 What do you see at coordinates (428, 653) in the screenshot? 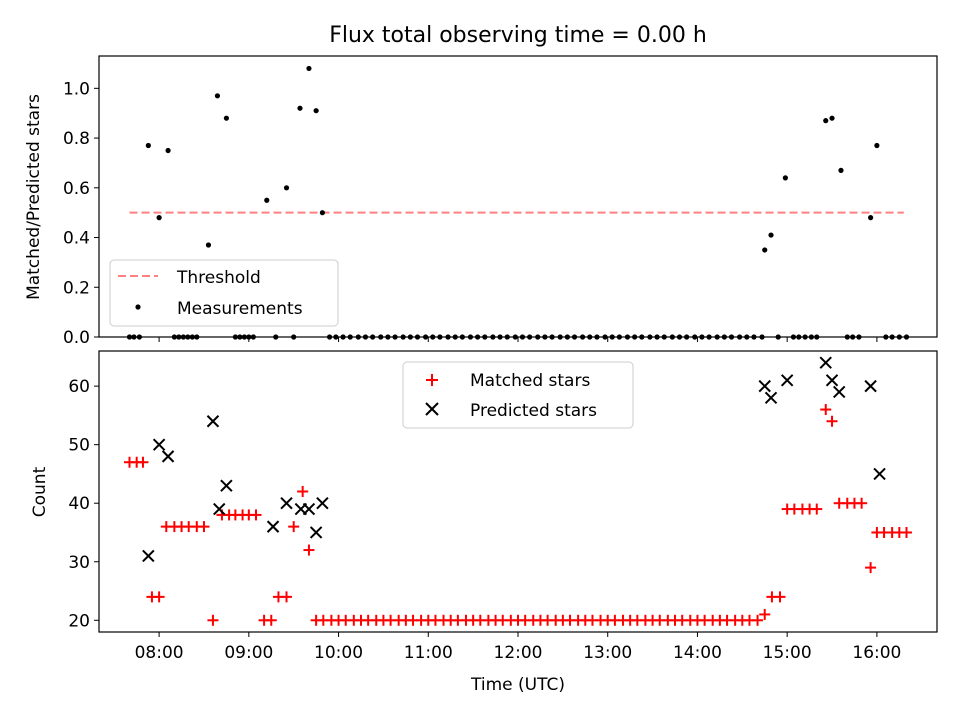
I see `x-tick-label: 11:00` at bounding box center [428, 653].